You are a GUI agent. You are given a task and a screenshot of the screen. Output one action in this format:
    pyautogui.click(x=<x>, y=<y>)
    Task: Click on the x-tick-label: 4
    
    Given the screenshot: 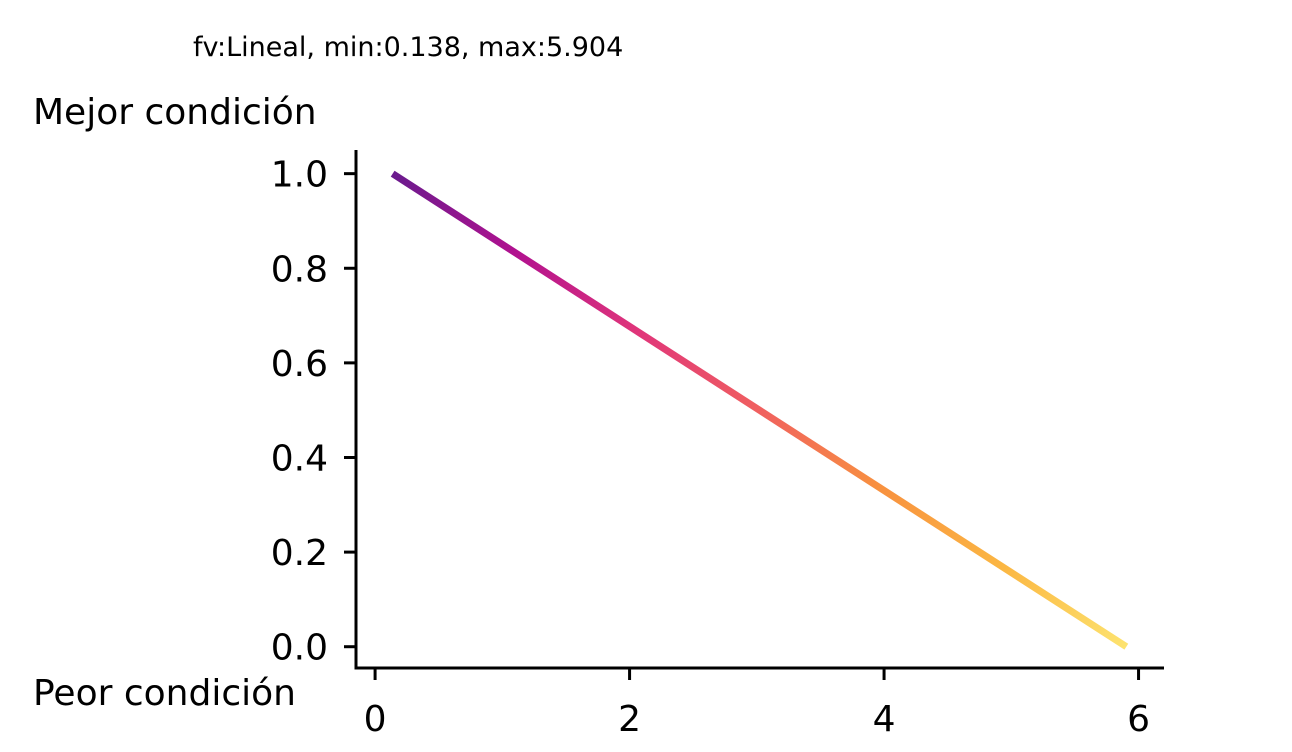 What is the action you would take?
    pyautogui.click(x=884, y=719)
    